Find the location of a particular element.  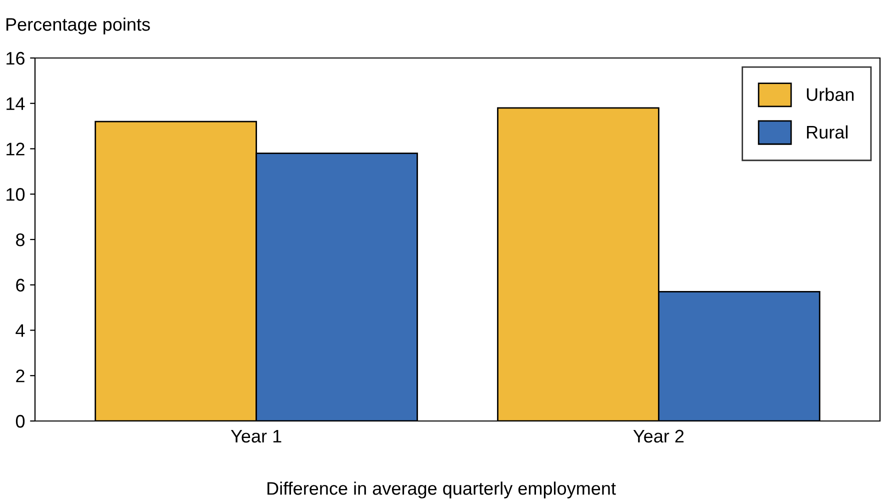

x-tick-label: Year 2 is located at coordinates (658, 436).